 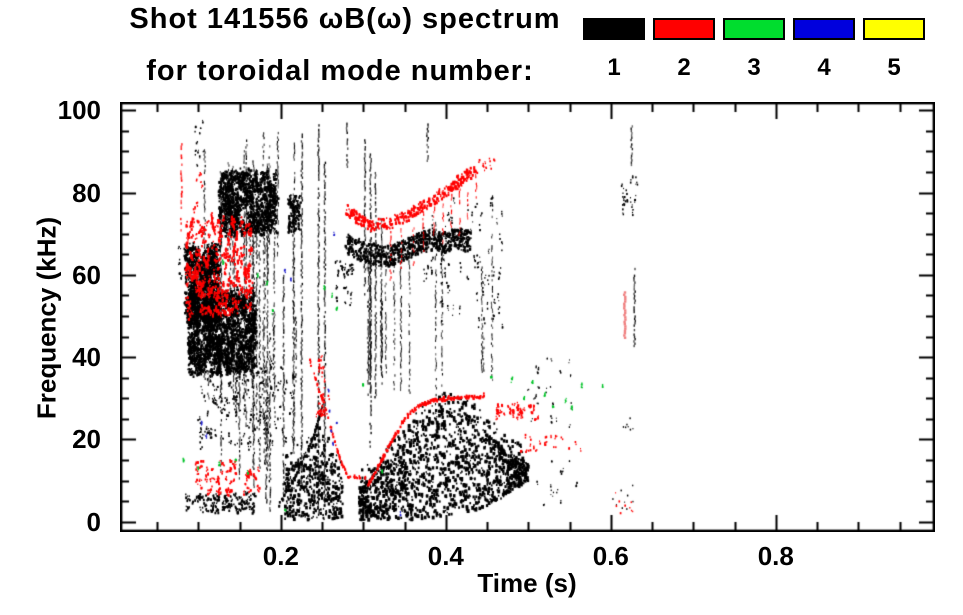 I want to click on x-tick-label: 0.8, so click(x=775, y=556).